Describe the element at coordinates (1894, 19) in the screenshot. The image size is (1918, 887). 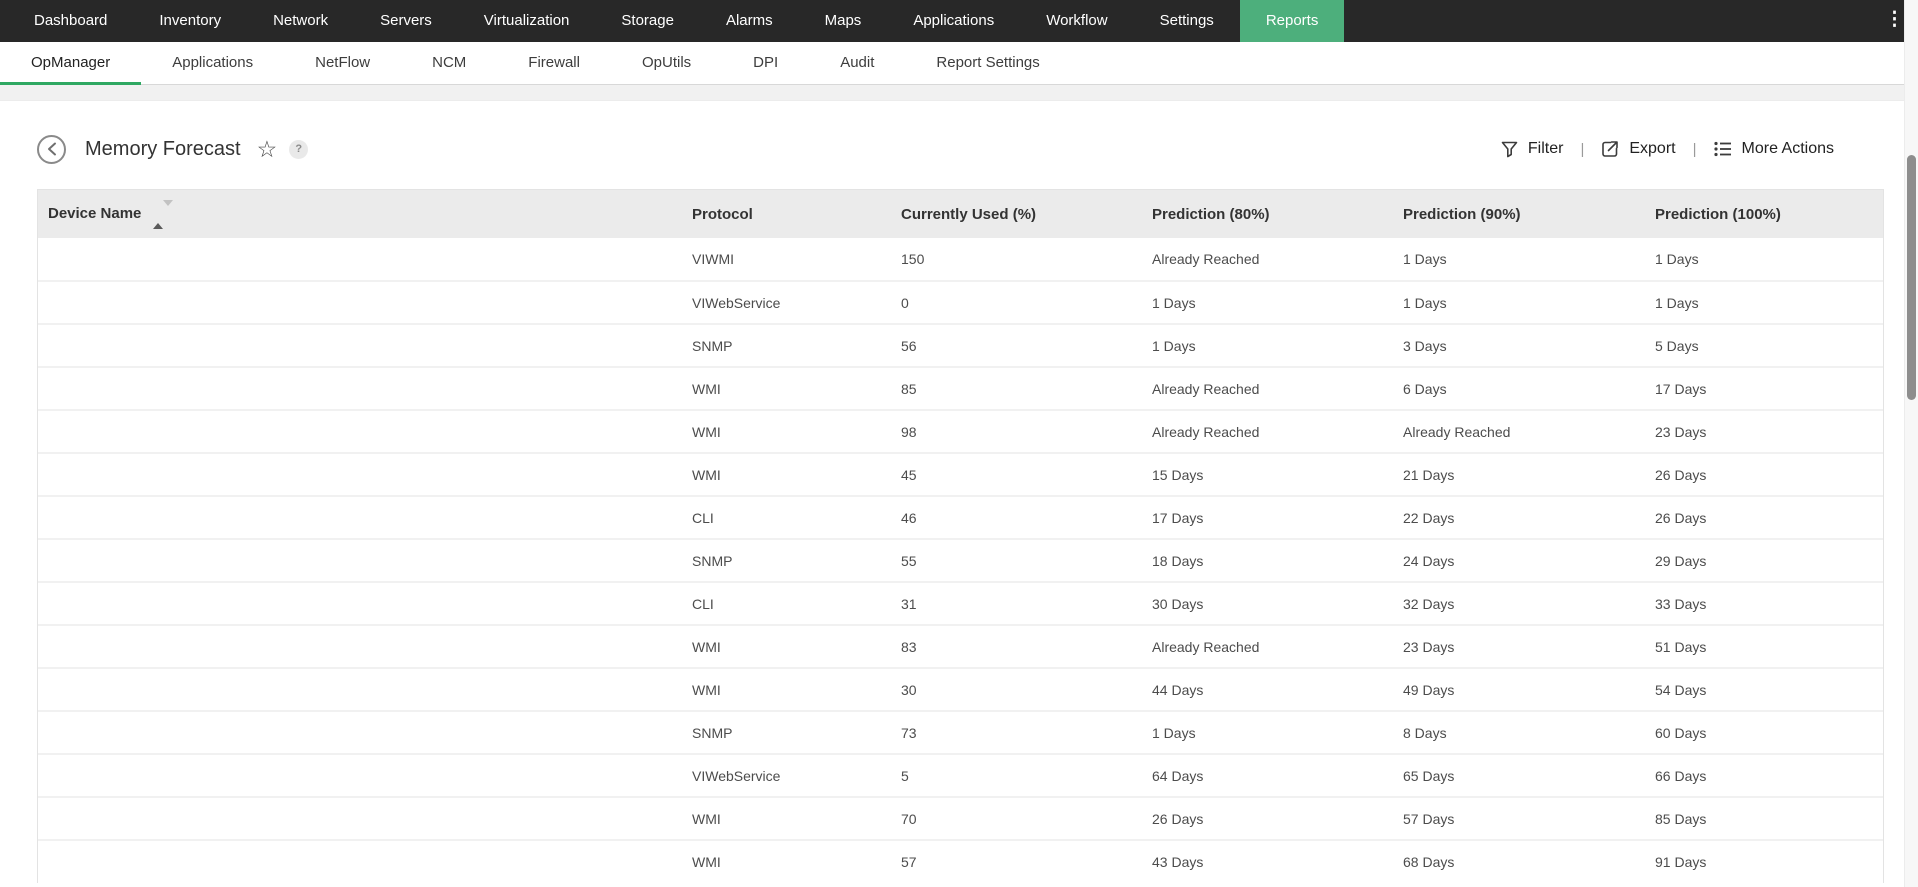
I see `kebab-menu-icon: ⋮` at that location.